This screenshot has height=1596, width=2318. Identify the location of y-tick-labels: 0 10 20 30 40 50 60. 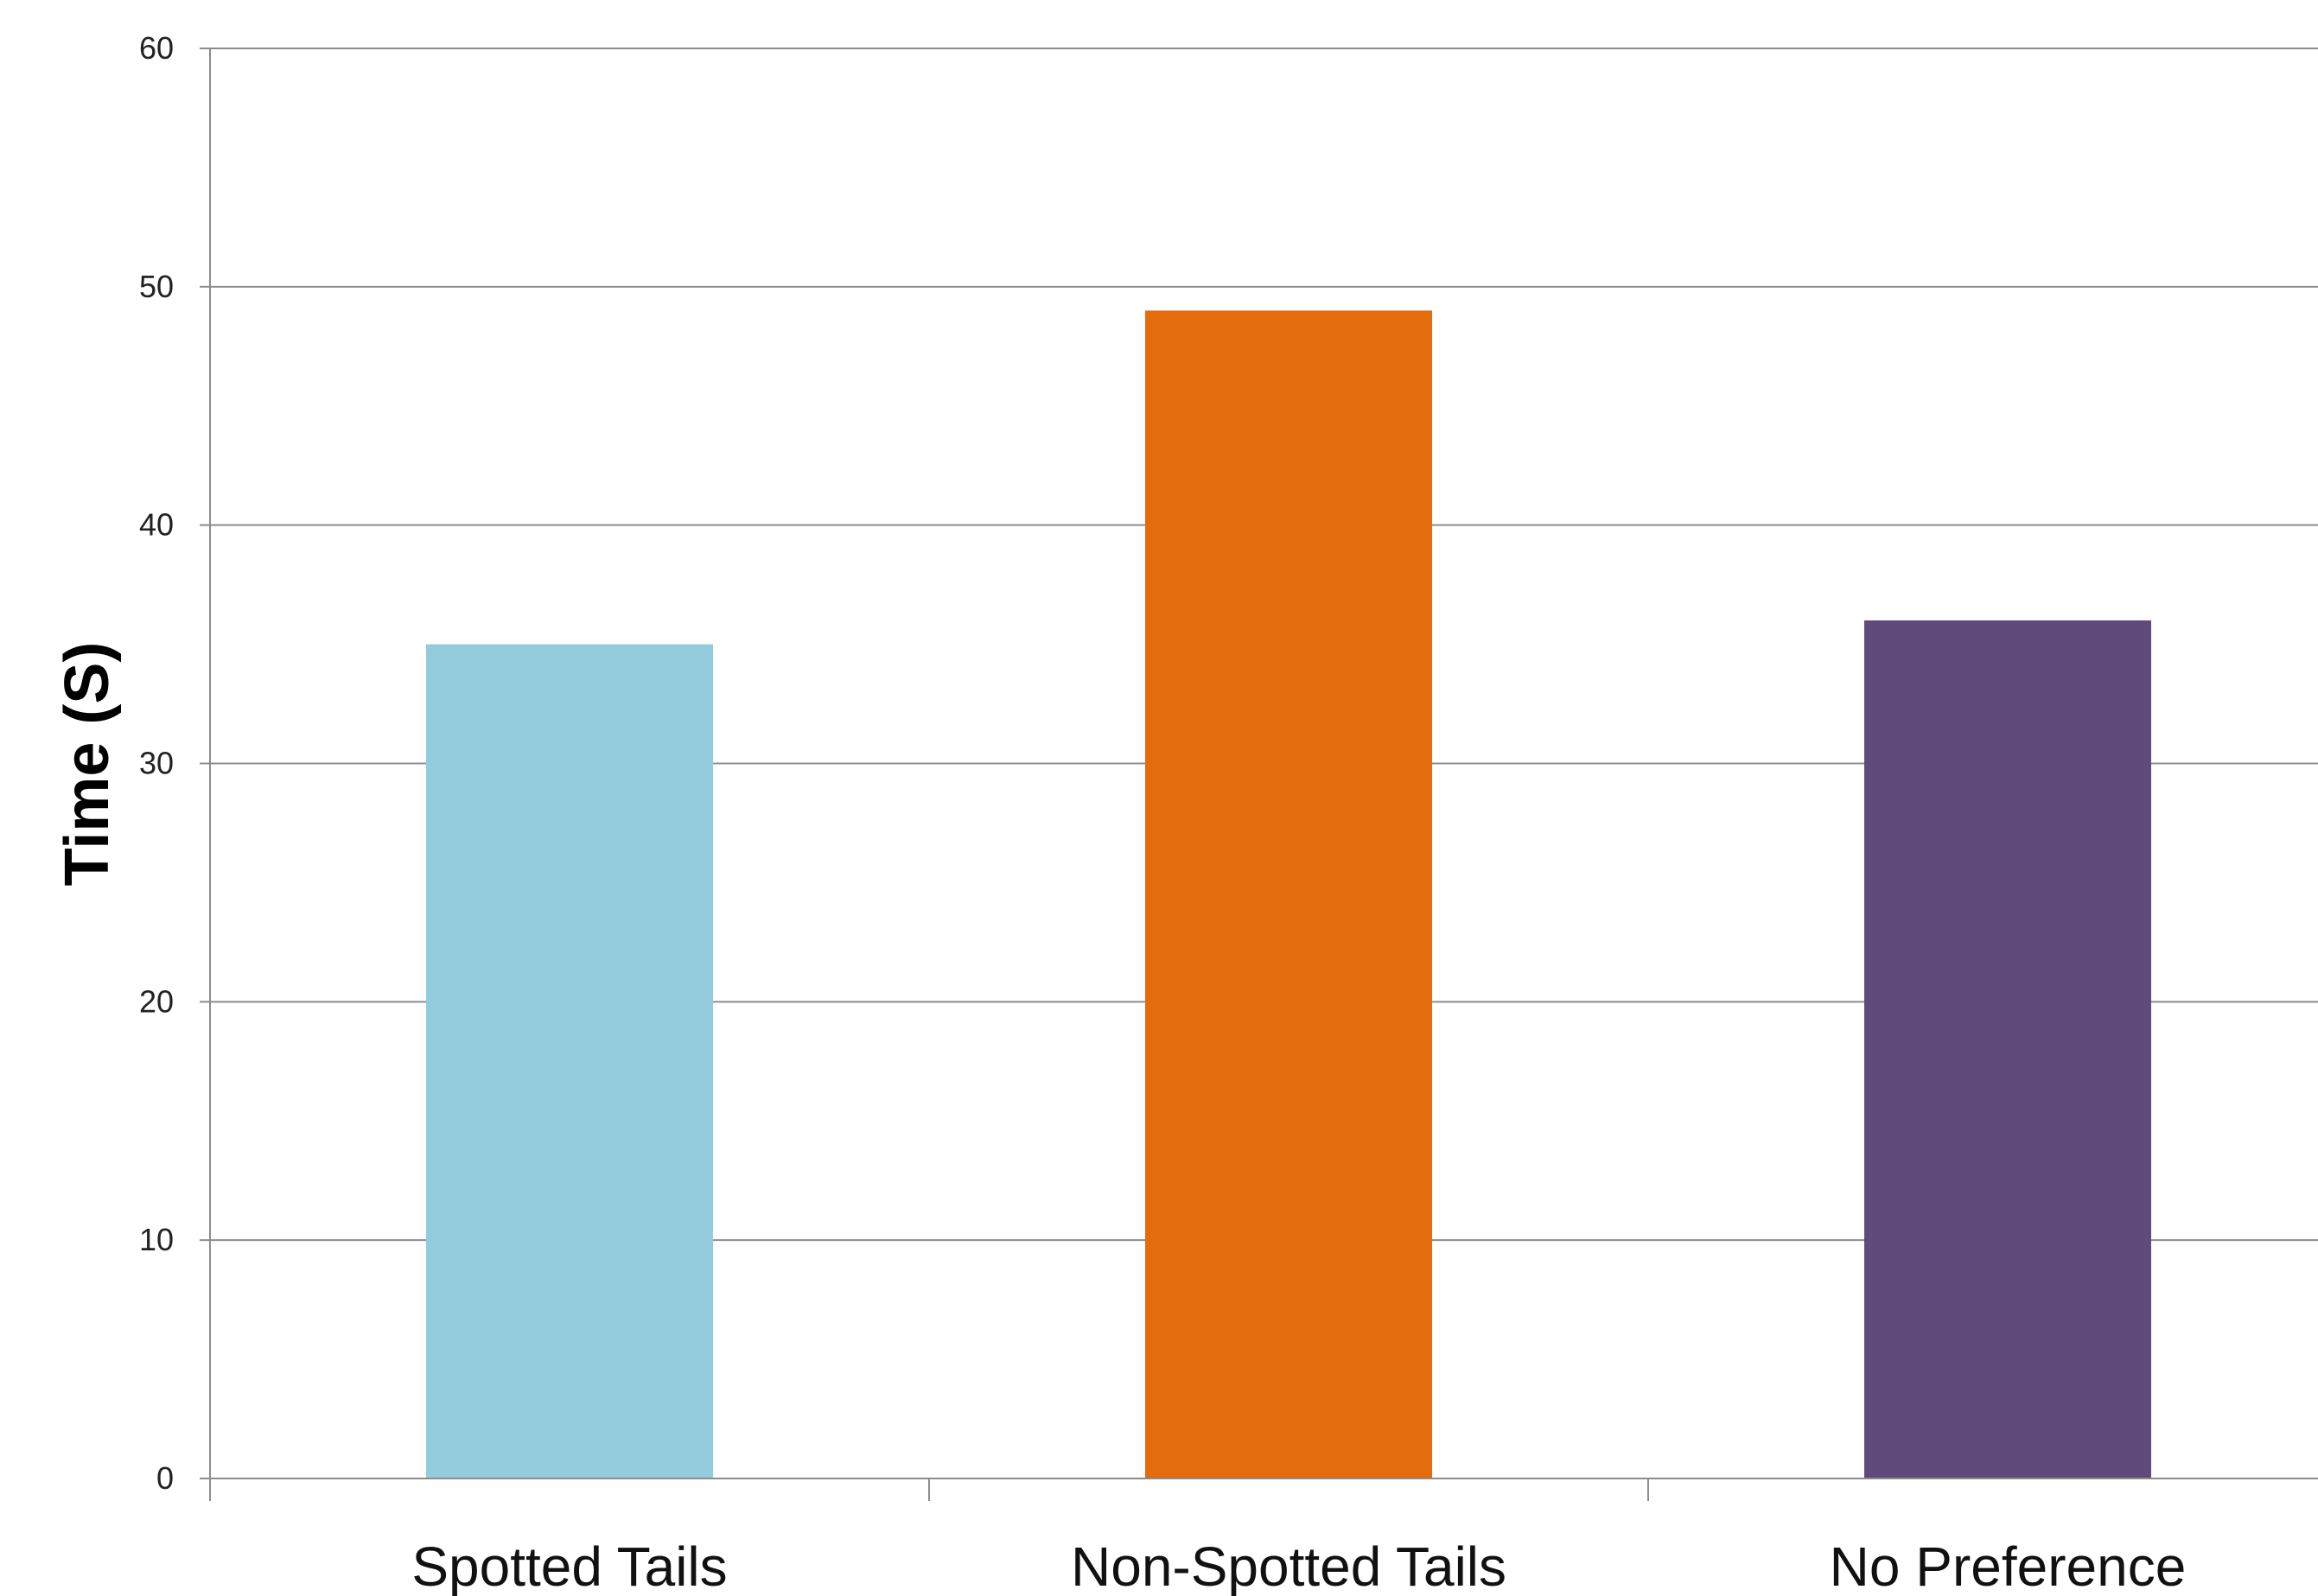
(156, 763).